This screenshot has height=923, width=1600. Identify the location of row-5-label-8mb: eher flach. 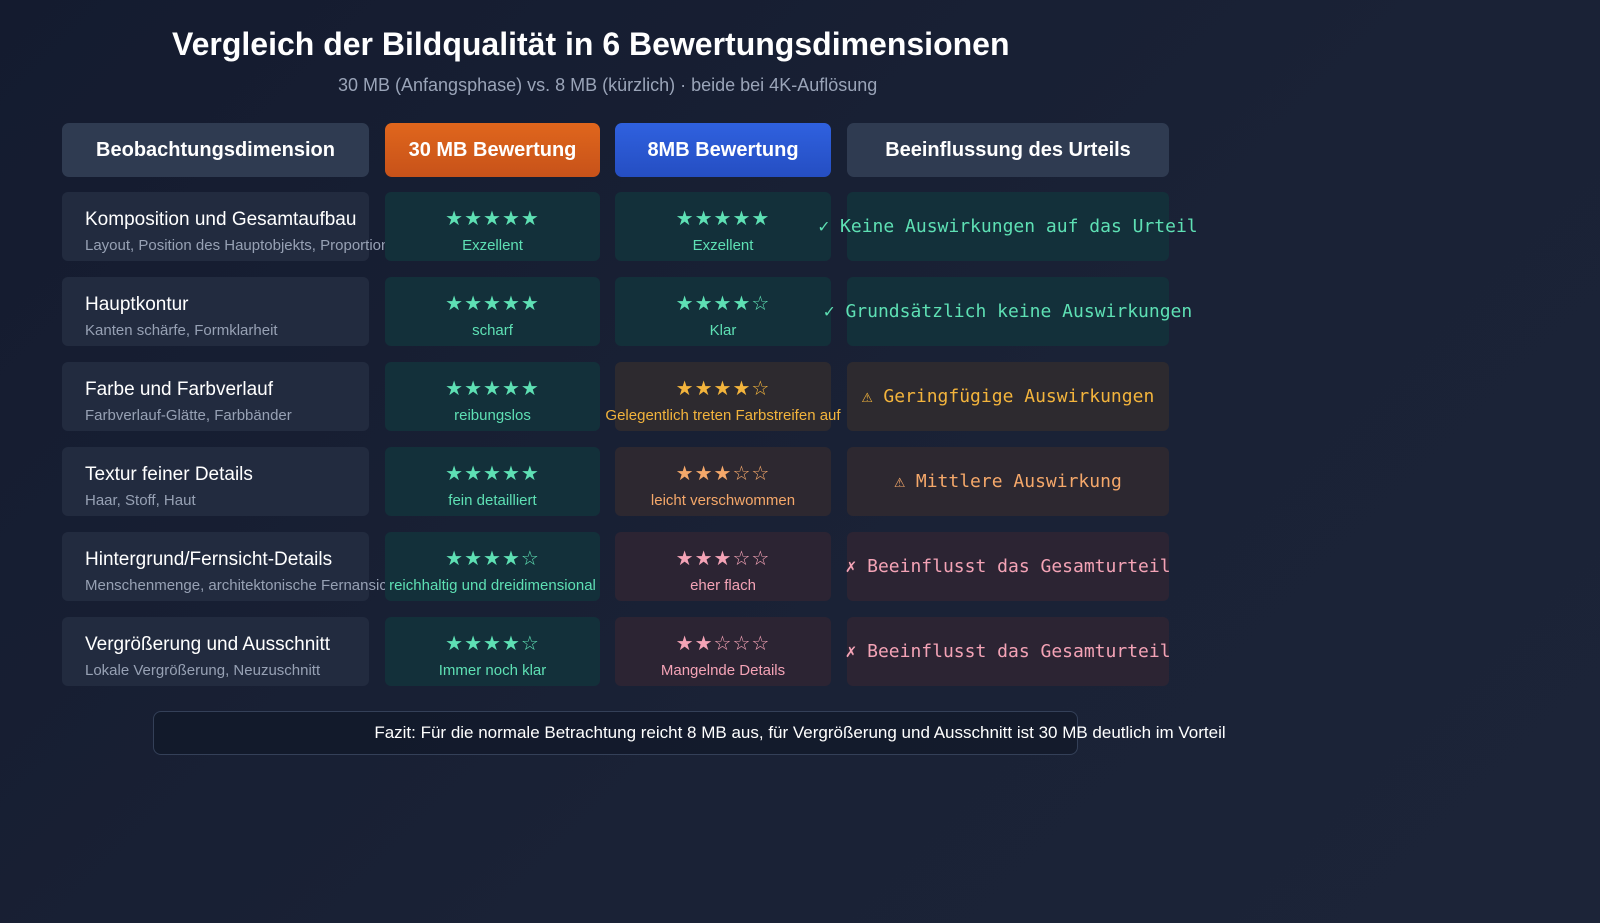
(723, 585).